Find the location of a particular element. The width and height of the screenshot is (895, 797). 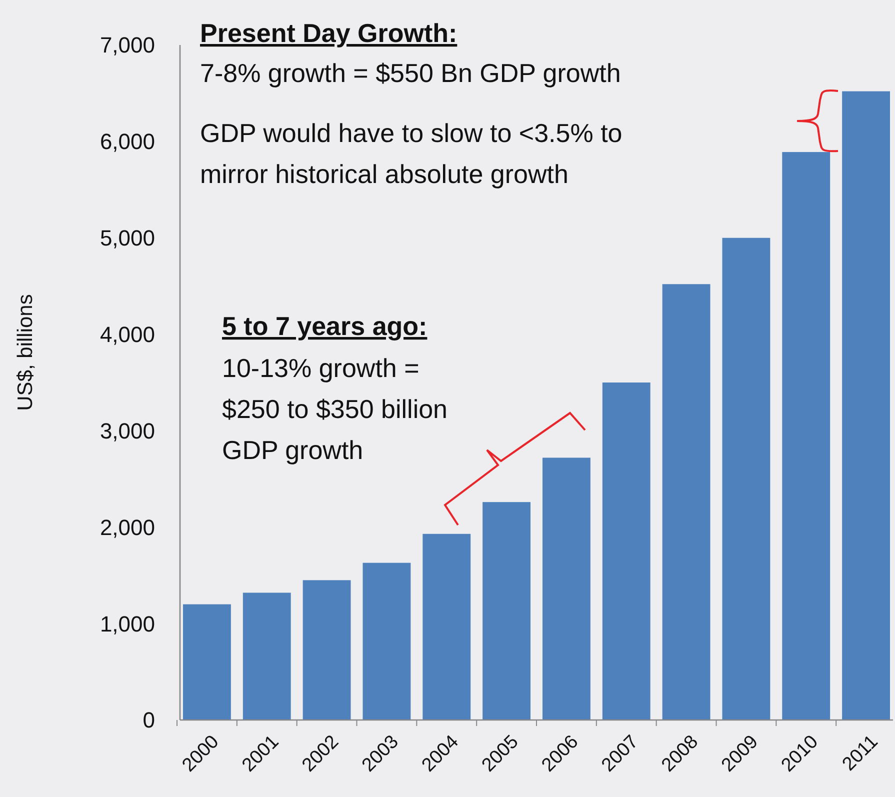

annotation: GDP would have to slow to <3.5% to mirror historical absolute growth is located at coordinates (411, 153).